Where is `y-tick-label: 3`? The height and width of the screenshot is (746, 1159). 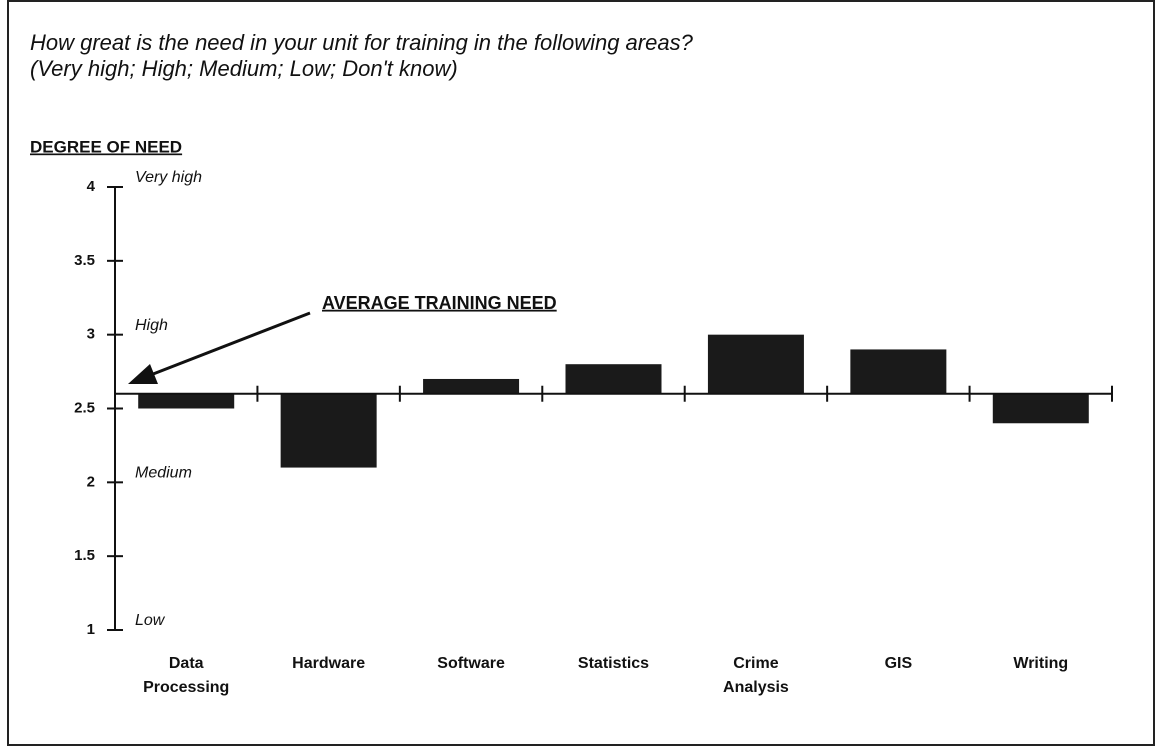 y-tick-label: 3 is located at coordinates (91, 334).